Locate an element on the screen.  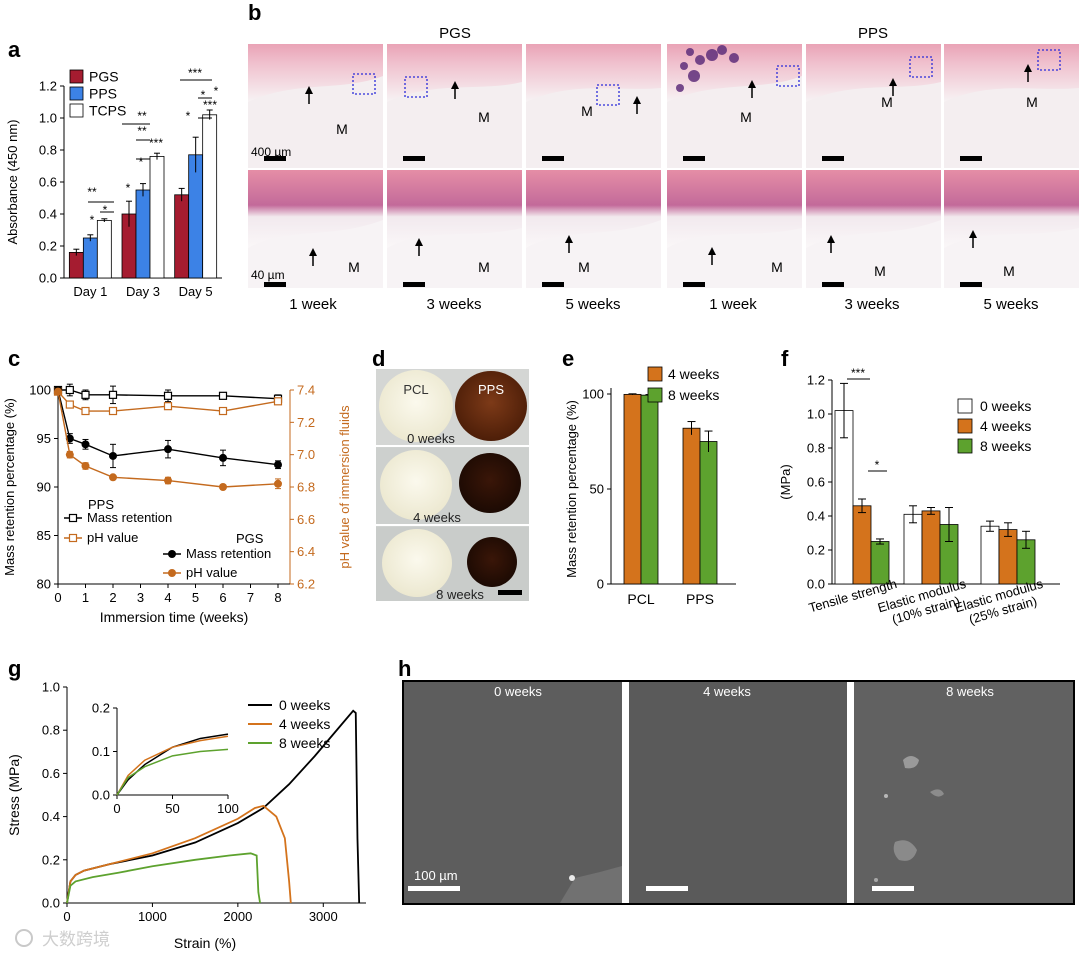
y-tick-label: 0.6 is located at coordinates (51, 773).